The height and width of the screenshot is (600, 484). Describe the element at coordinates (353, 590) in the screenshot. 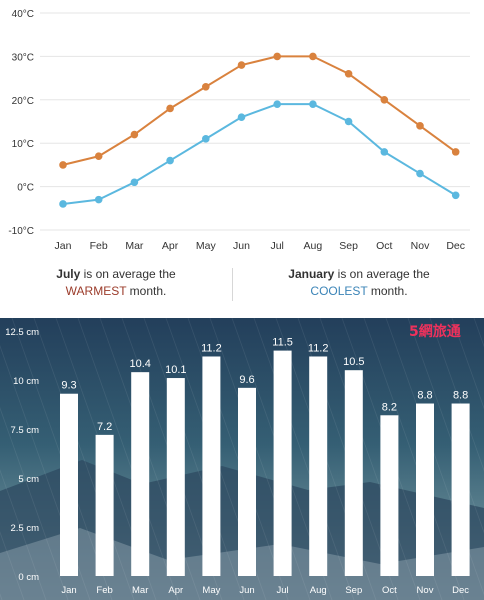

I see `precipitation-x-tick-label: Sep` at that location.